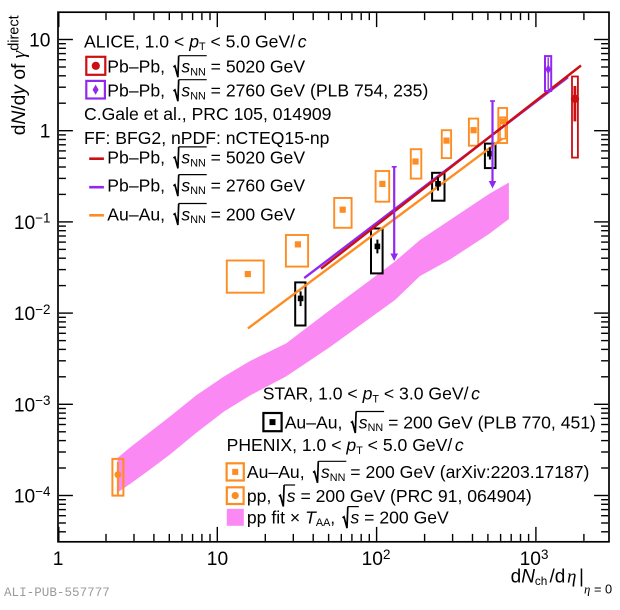  Describe the element at coordinates (544, 554) in the screenshot. I see `svg-text: 3` at that location.